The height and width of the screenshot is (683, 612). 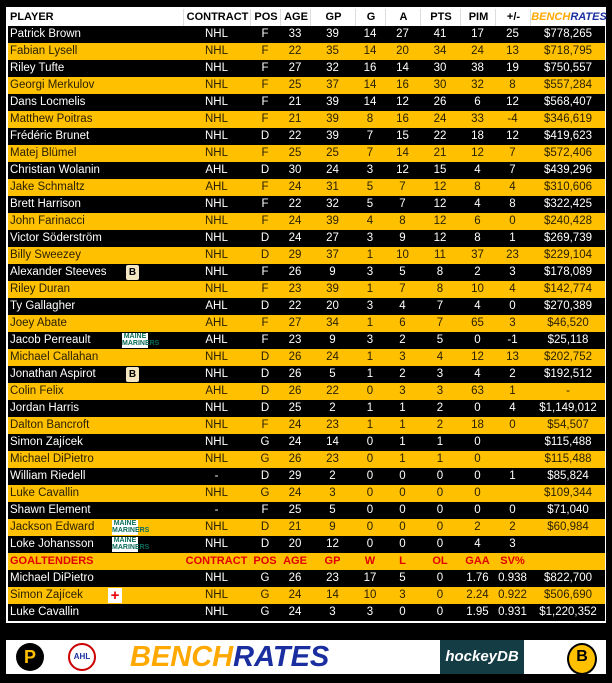 What do you see at coordinates (30, 657) in the screenshot?
I see `providence-bruins-logo: P` at bounding box center [30, 657].